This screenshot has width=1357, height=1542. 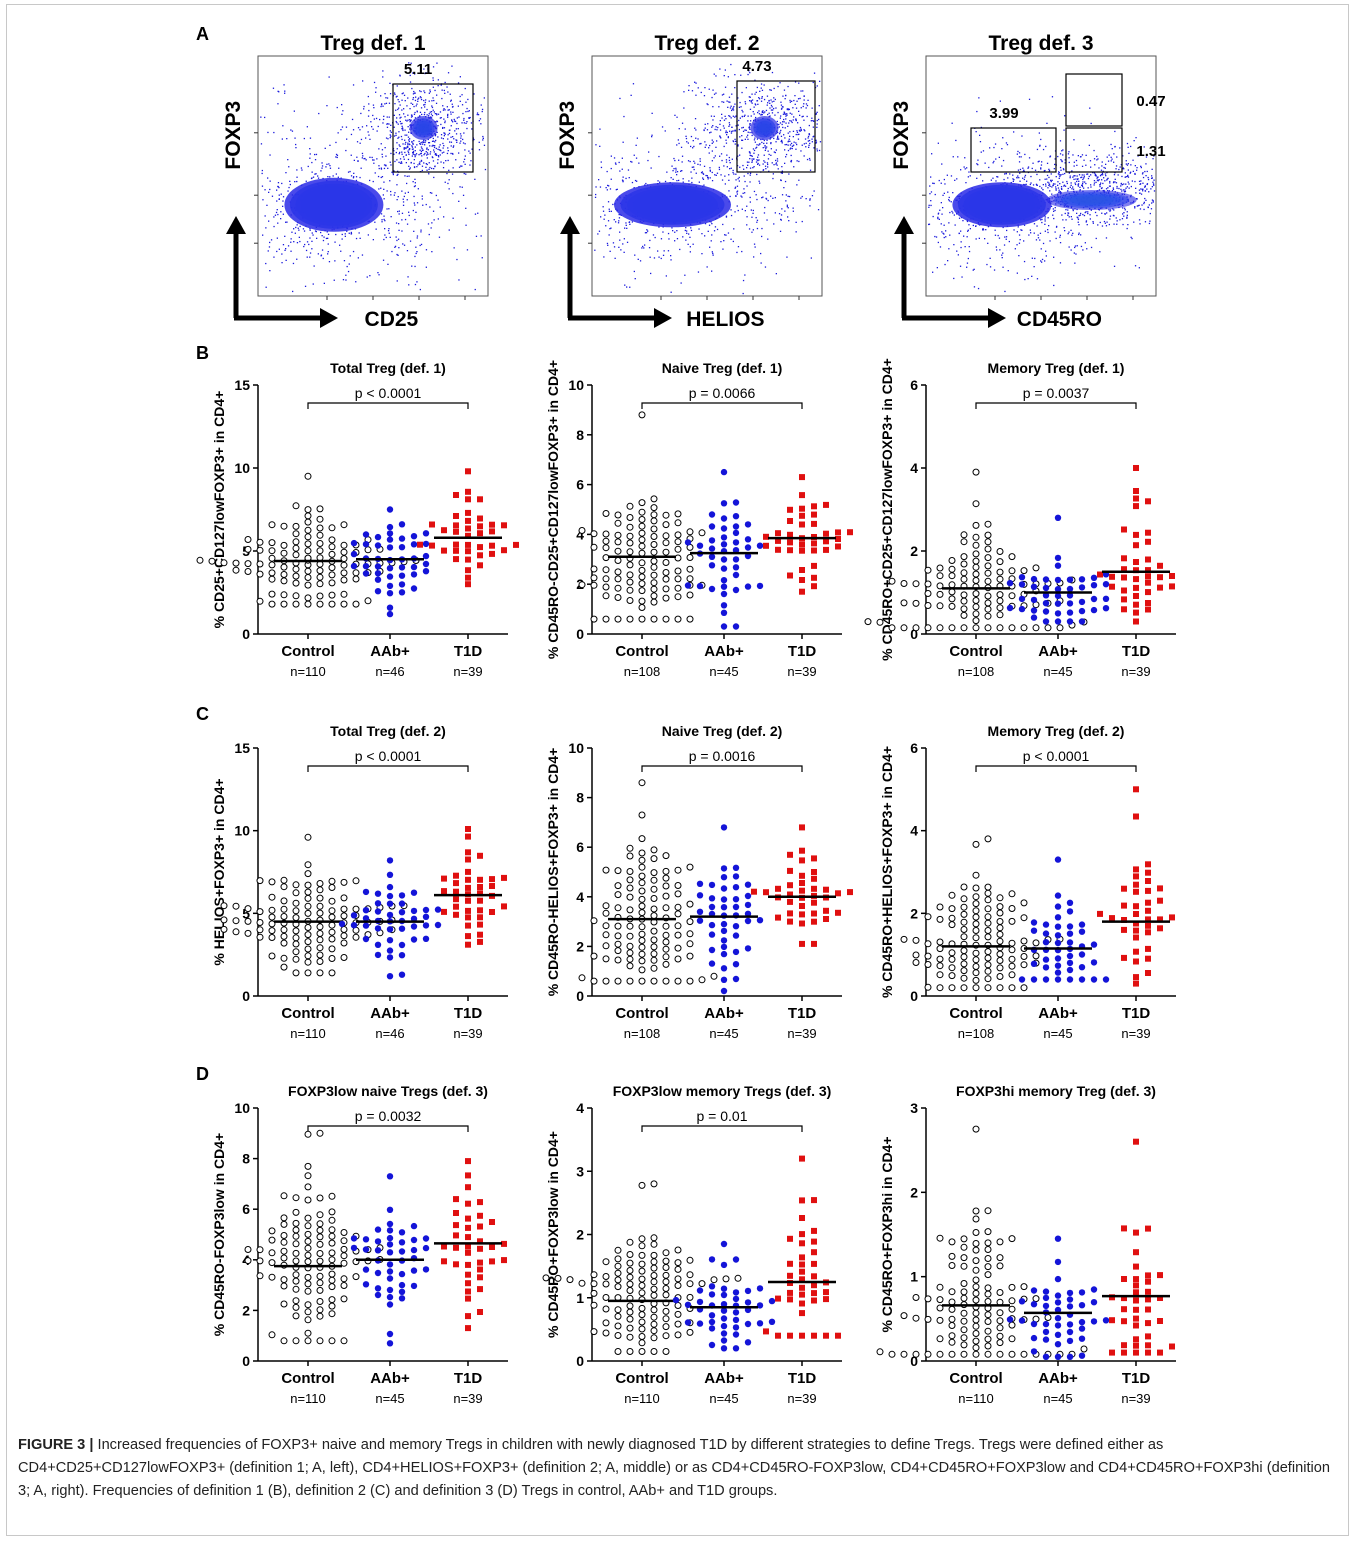 What do you see at coordinates (553, 872) in the screenshot?
I see `y-axis-label: % CD45RO-HELIOS+FOXP3+ in CD4+` at bounding box center [553, 872].